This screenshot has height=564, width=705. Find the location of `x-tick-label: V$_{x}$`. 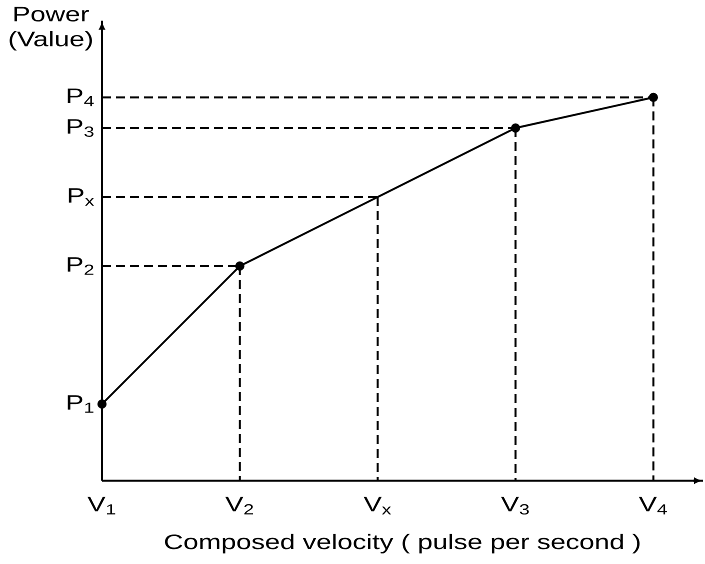

x-tick-label: V$_{x}$ is located at coordinates (378, 505).